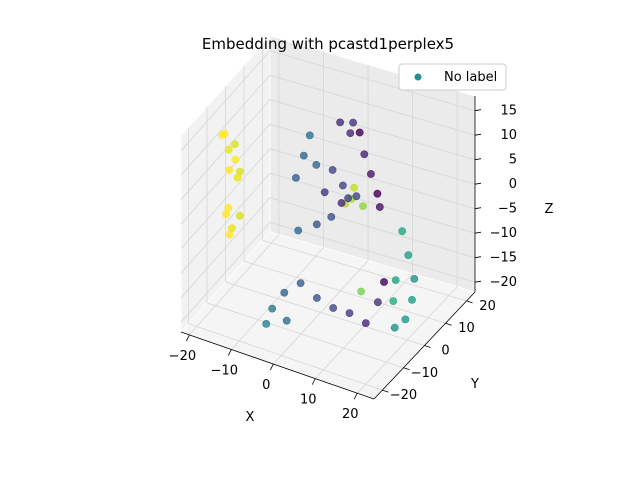 The image size is (640, 480). What do you see at coordinates (508, 111) in the screenshot?
I see `z-tick-label: 15` at bounding box center [508, 111].